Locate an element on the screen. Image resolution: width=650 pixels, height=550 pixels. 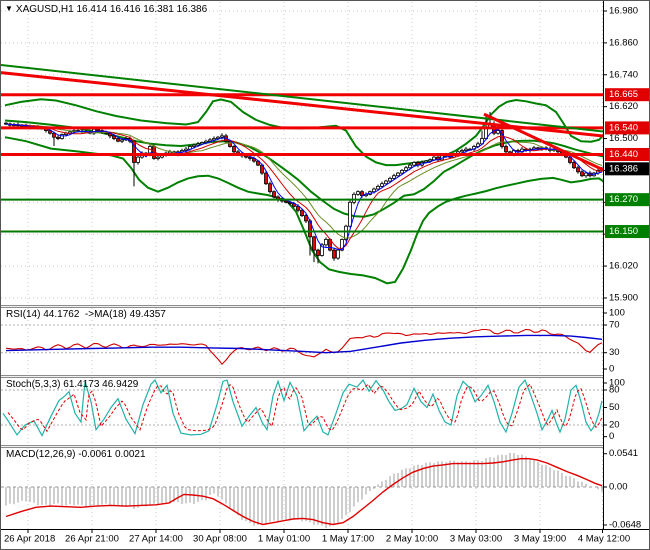
resistance-badge-label: 16.540 is located at coordinates (623, 127).